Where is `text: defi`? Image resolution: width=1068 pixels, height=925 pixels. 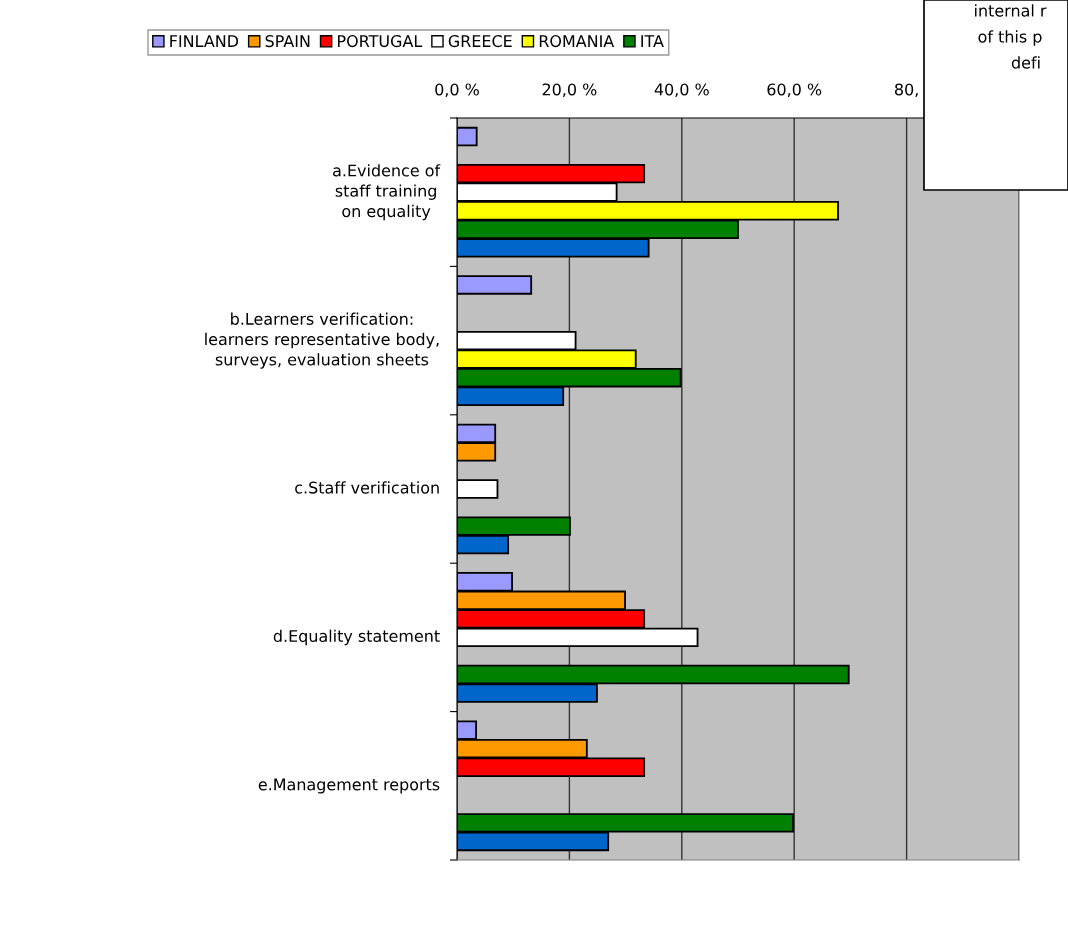
text: defi is located at coordinates (1025, 62).